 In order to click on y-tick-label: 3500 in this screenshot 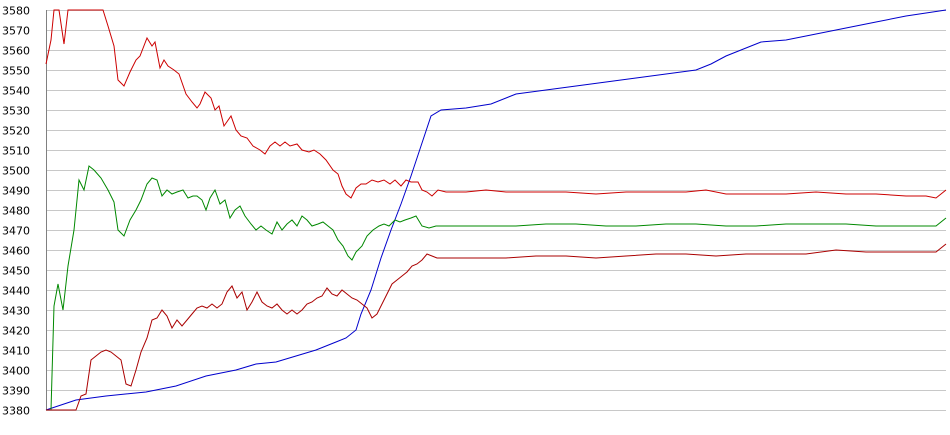, I will do `click(16, 171)`.